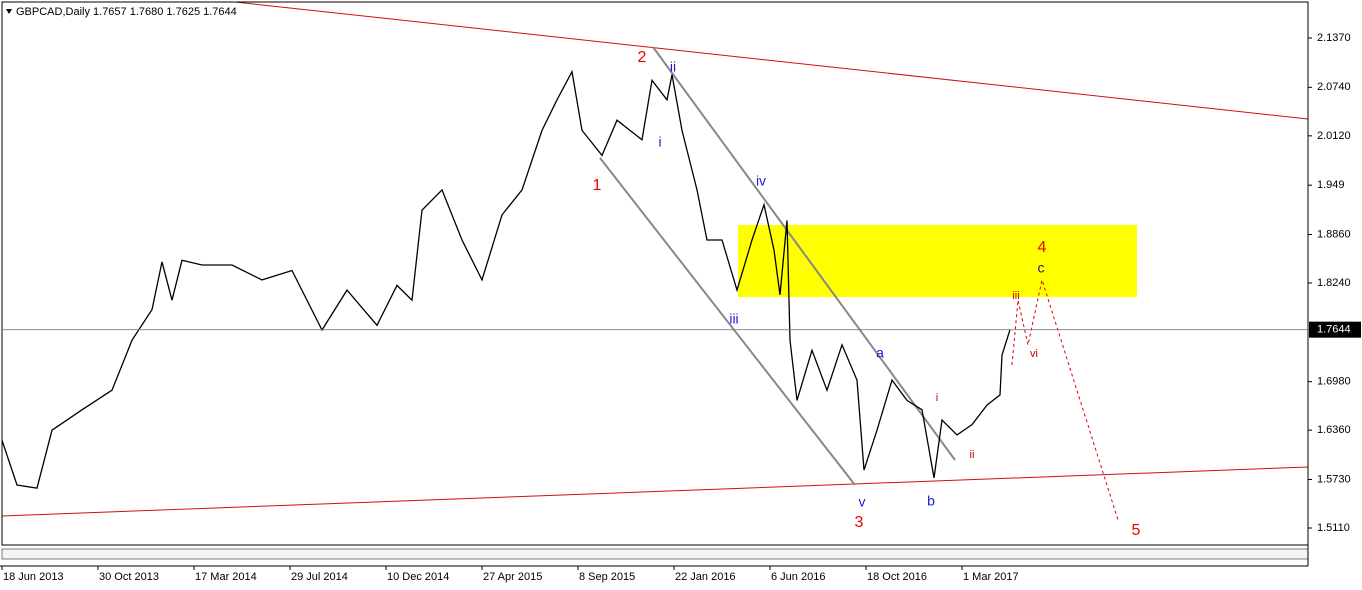 This screenshot has width=1362, height=590. Describe the element at coordinates (1334, 136) in the screenshot. I see `y-tick-label: 2.0120` at that location.